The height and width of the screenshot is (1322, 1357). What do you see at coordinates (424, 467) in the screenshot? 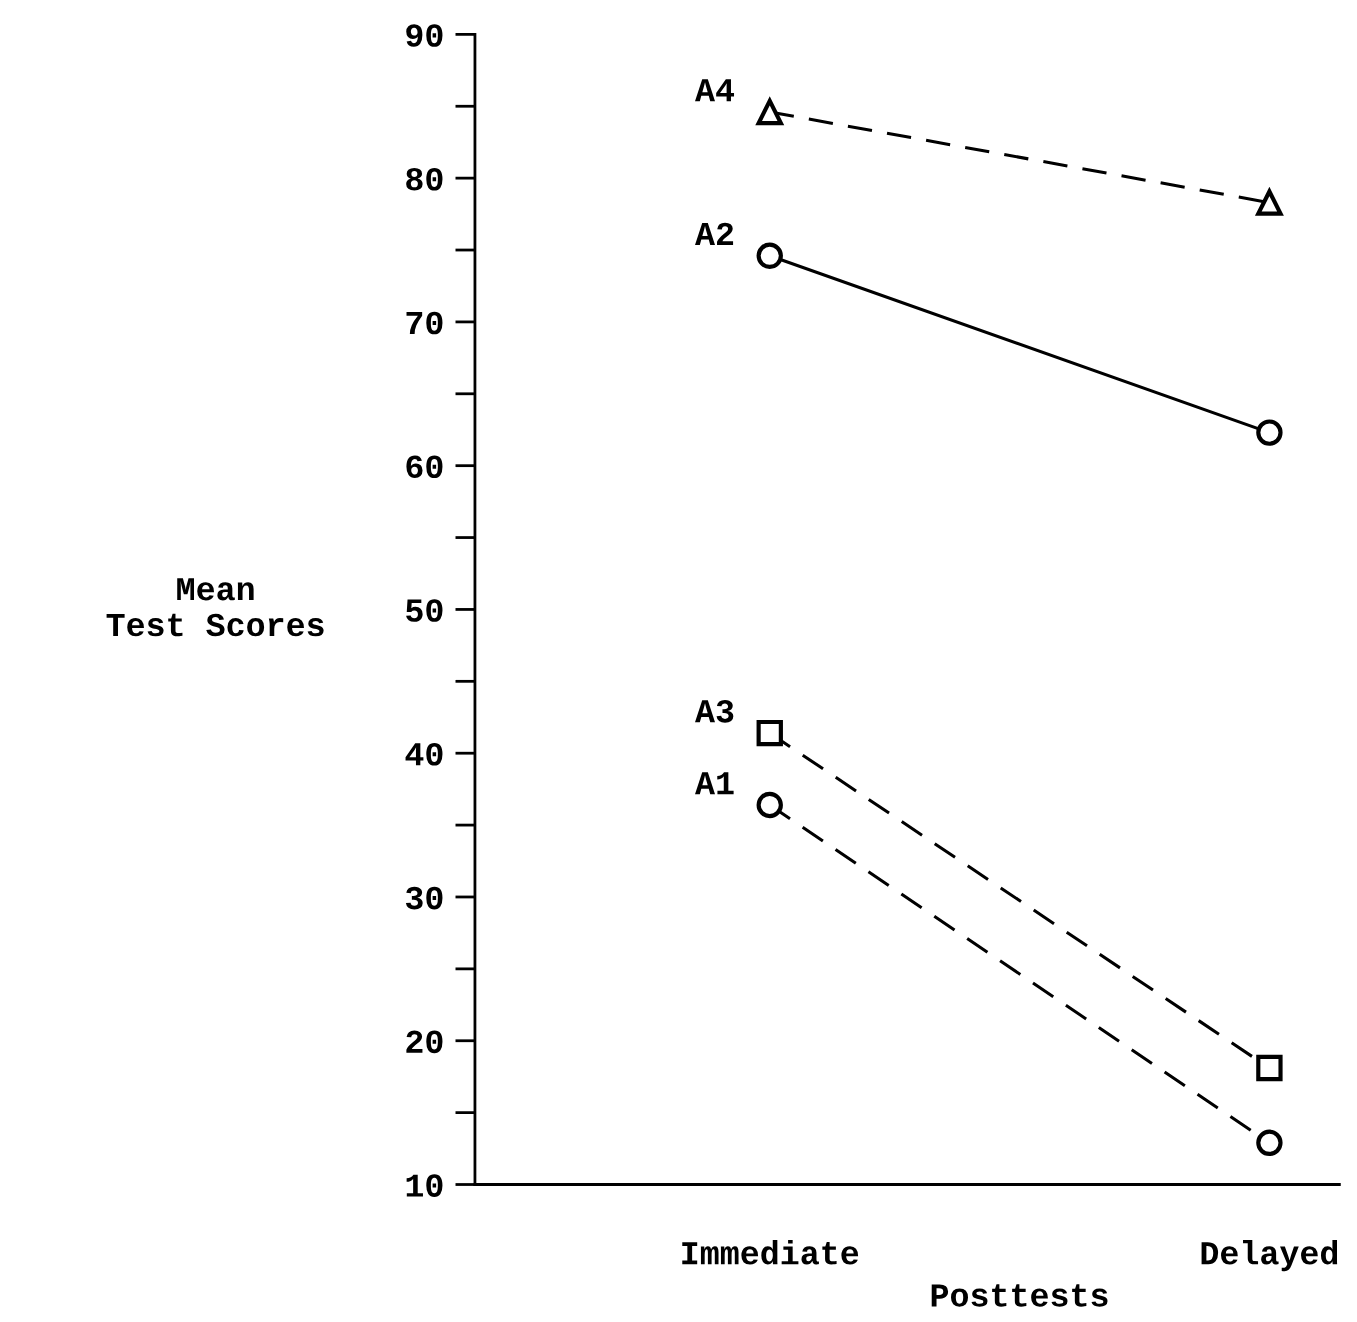
I see `y-tick-label: 60` at bounding box center [424, 467].